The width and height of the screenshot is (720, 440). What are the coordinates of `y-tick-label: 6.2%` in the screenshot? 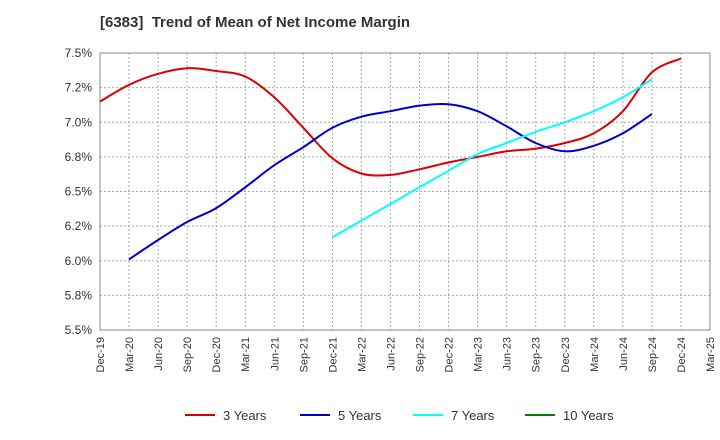 It's located at (79, 226).